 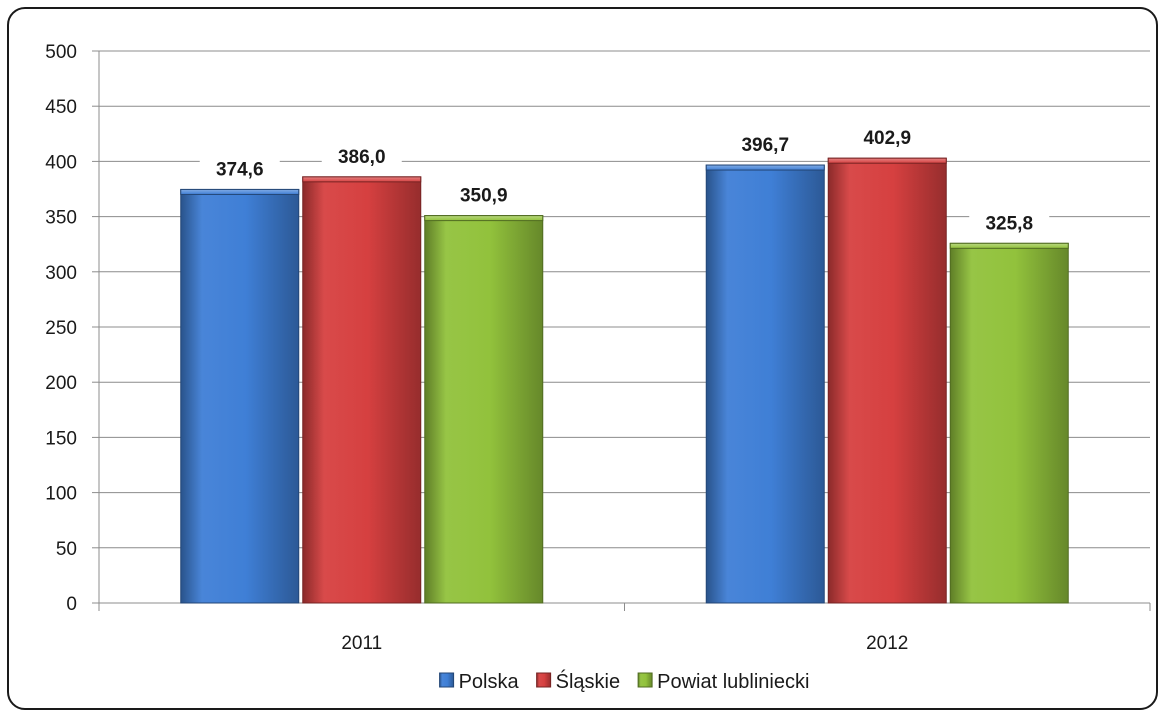 I want to click on legend: Polska Śląskie Powiat lubliniecki, so click(x=624, y=681).